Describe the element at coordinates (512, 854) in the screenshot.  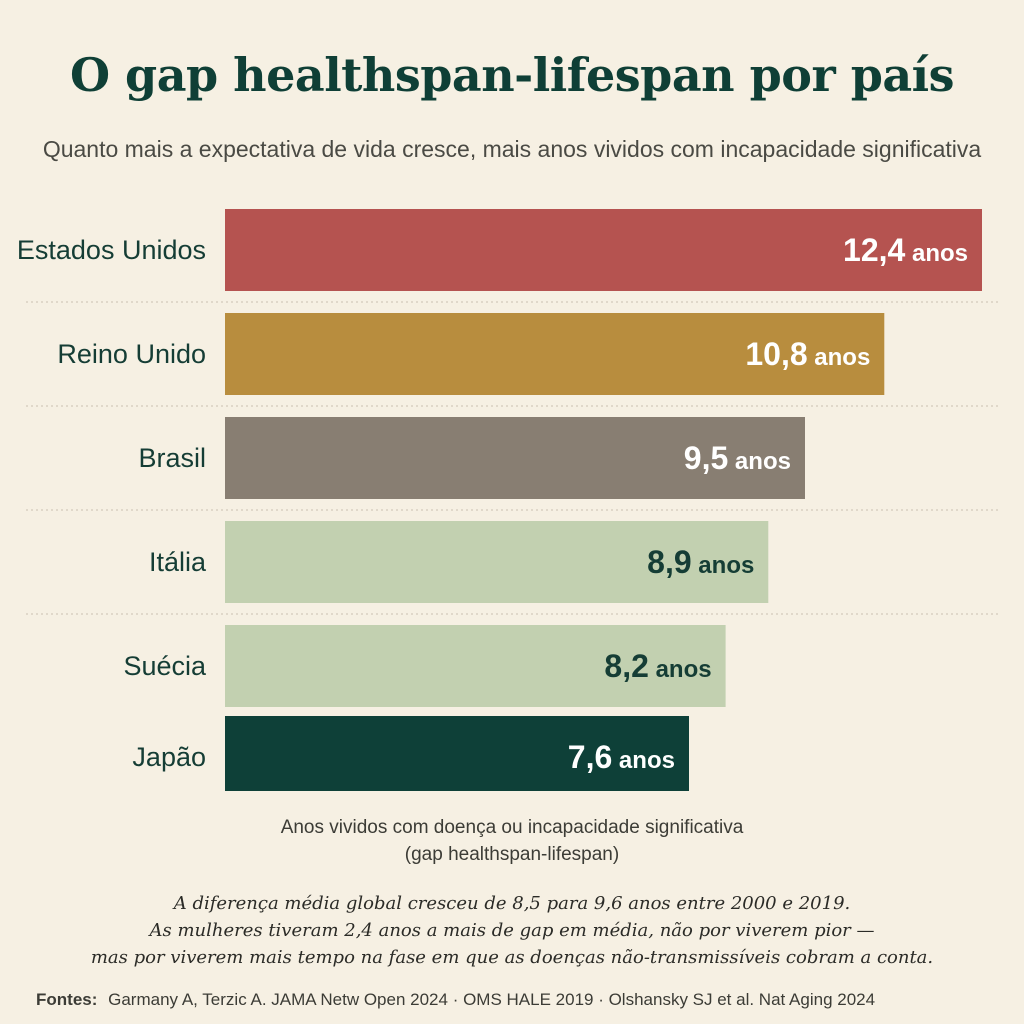
I see `axis-label-sub: (gap healthspan-lifespan)` at that location.